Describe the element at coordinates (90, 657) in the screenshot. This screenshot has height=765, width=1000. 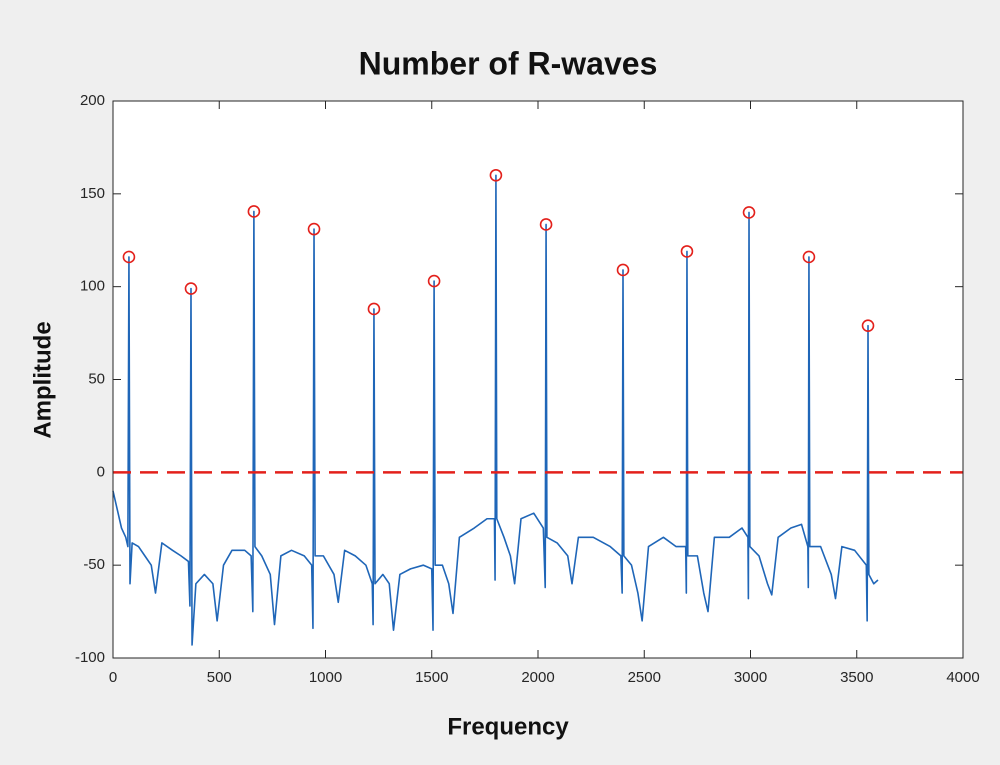
I see `y-tick-label: -100` at that location.